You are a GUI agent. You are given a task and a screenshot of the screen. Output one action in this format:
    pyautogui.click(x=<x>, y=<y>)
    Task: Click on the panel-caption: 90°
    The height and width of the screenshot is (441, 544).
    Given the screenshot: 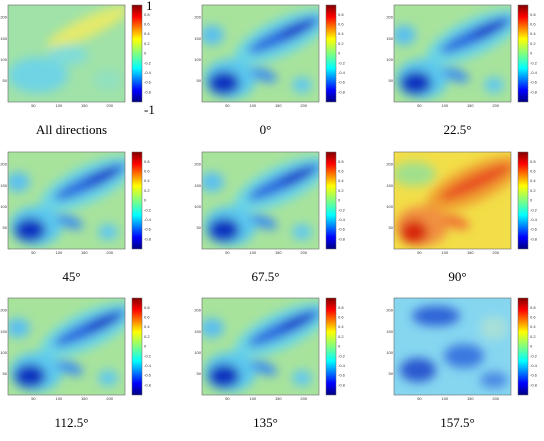 What is the action you would take?
    pyautogui.click(x=457, y=276)
    